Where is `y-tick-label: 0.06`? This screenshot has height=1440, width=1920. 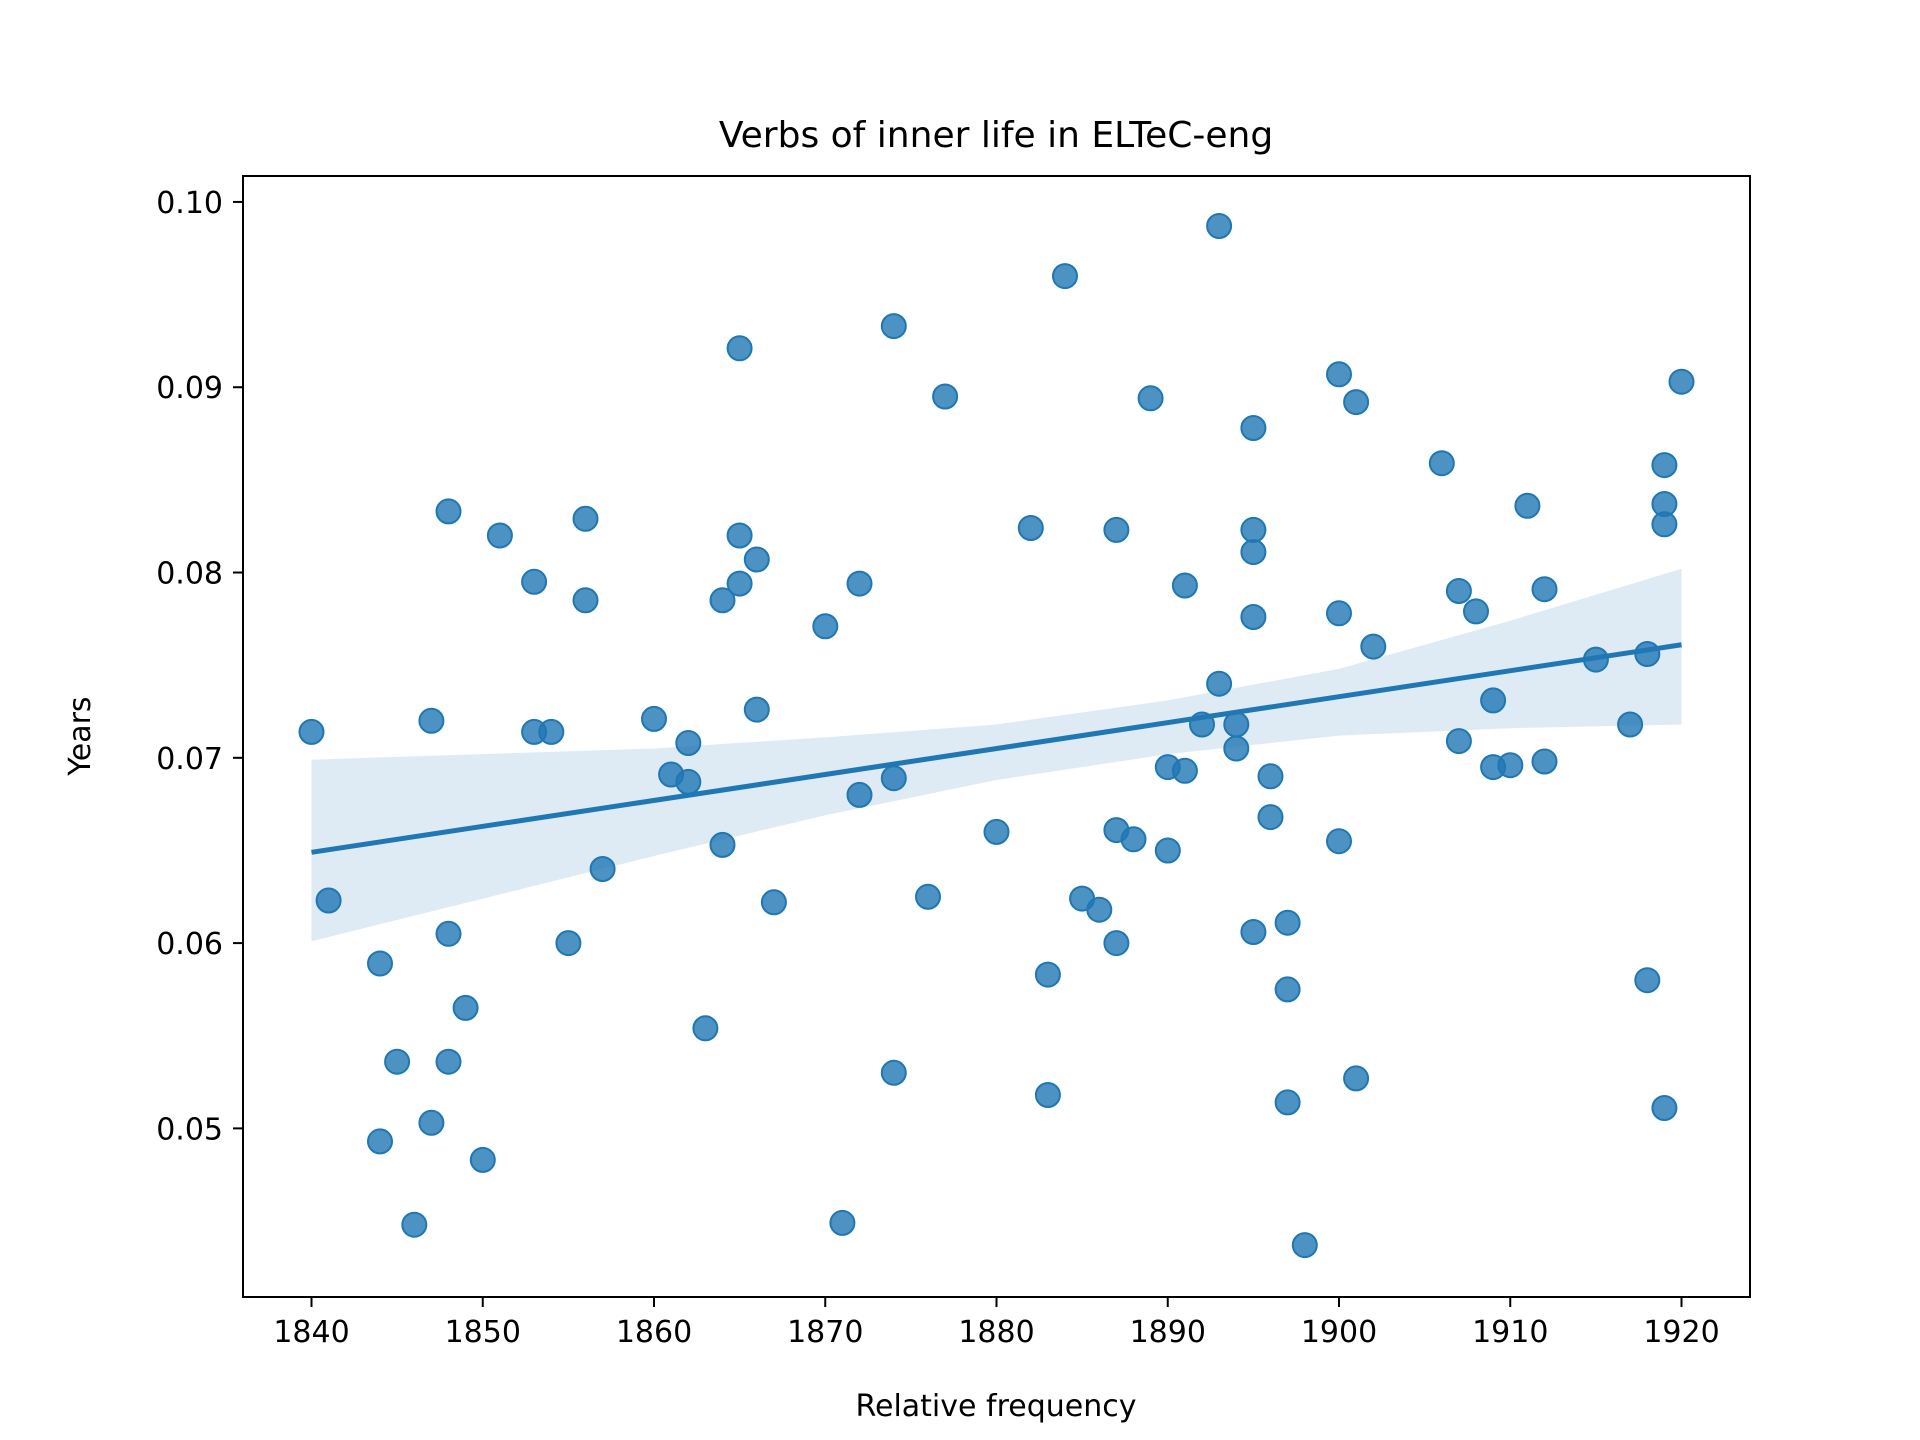 y-tick-label: 0.06 is located at coordinates (189, 944).